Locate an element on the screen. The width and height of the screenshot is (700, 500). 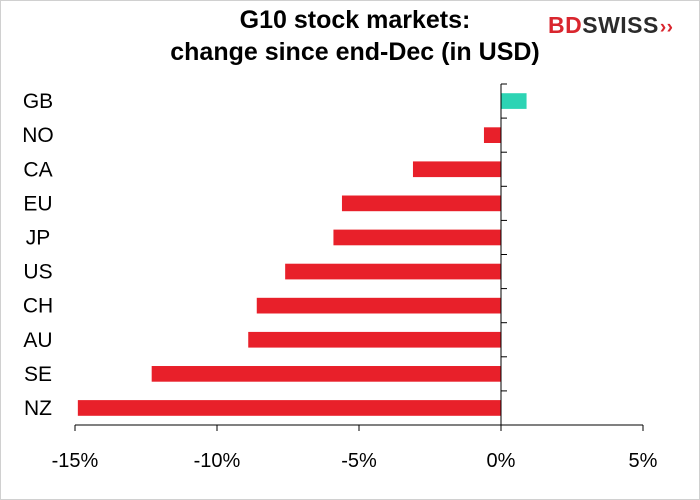
bar-ca is located at coordinates (456, 169).